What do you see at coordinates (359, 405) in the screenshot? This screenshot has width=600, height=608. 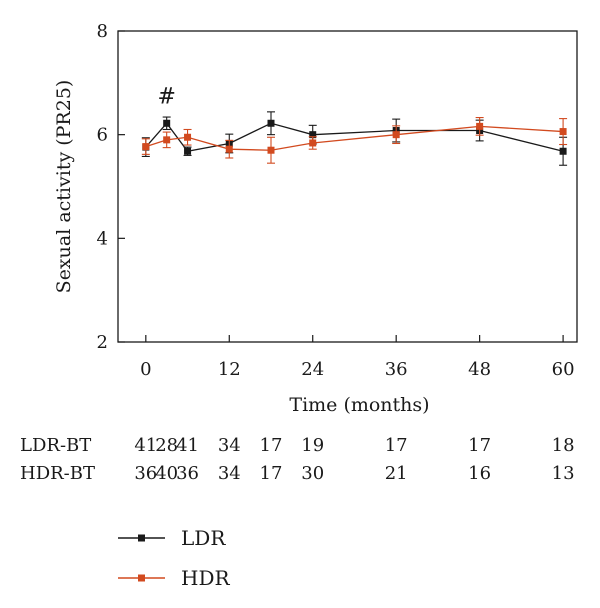 I see `x-axis-label: Time (months)` at bounding box center [359, 405].